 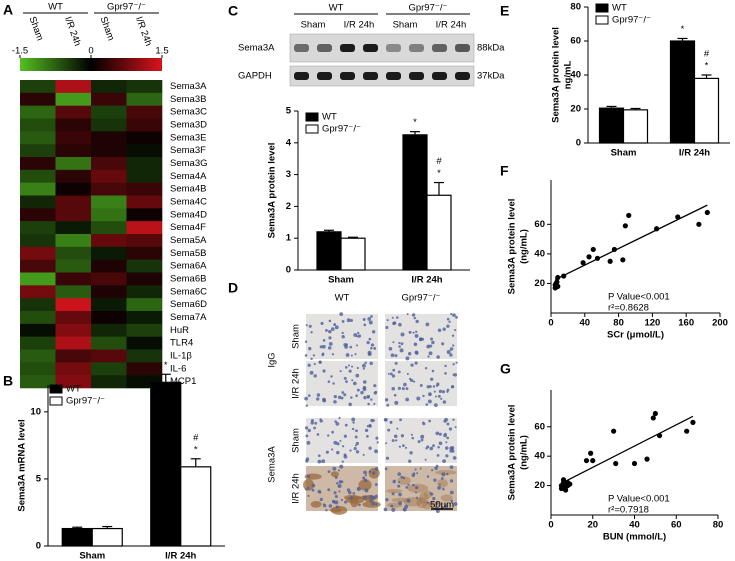 I want to click on bar, so click(x=706, y=110).